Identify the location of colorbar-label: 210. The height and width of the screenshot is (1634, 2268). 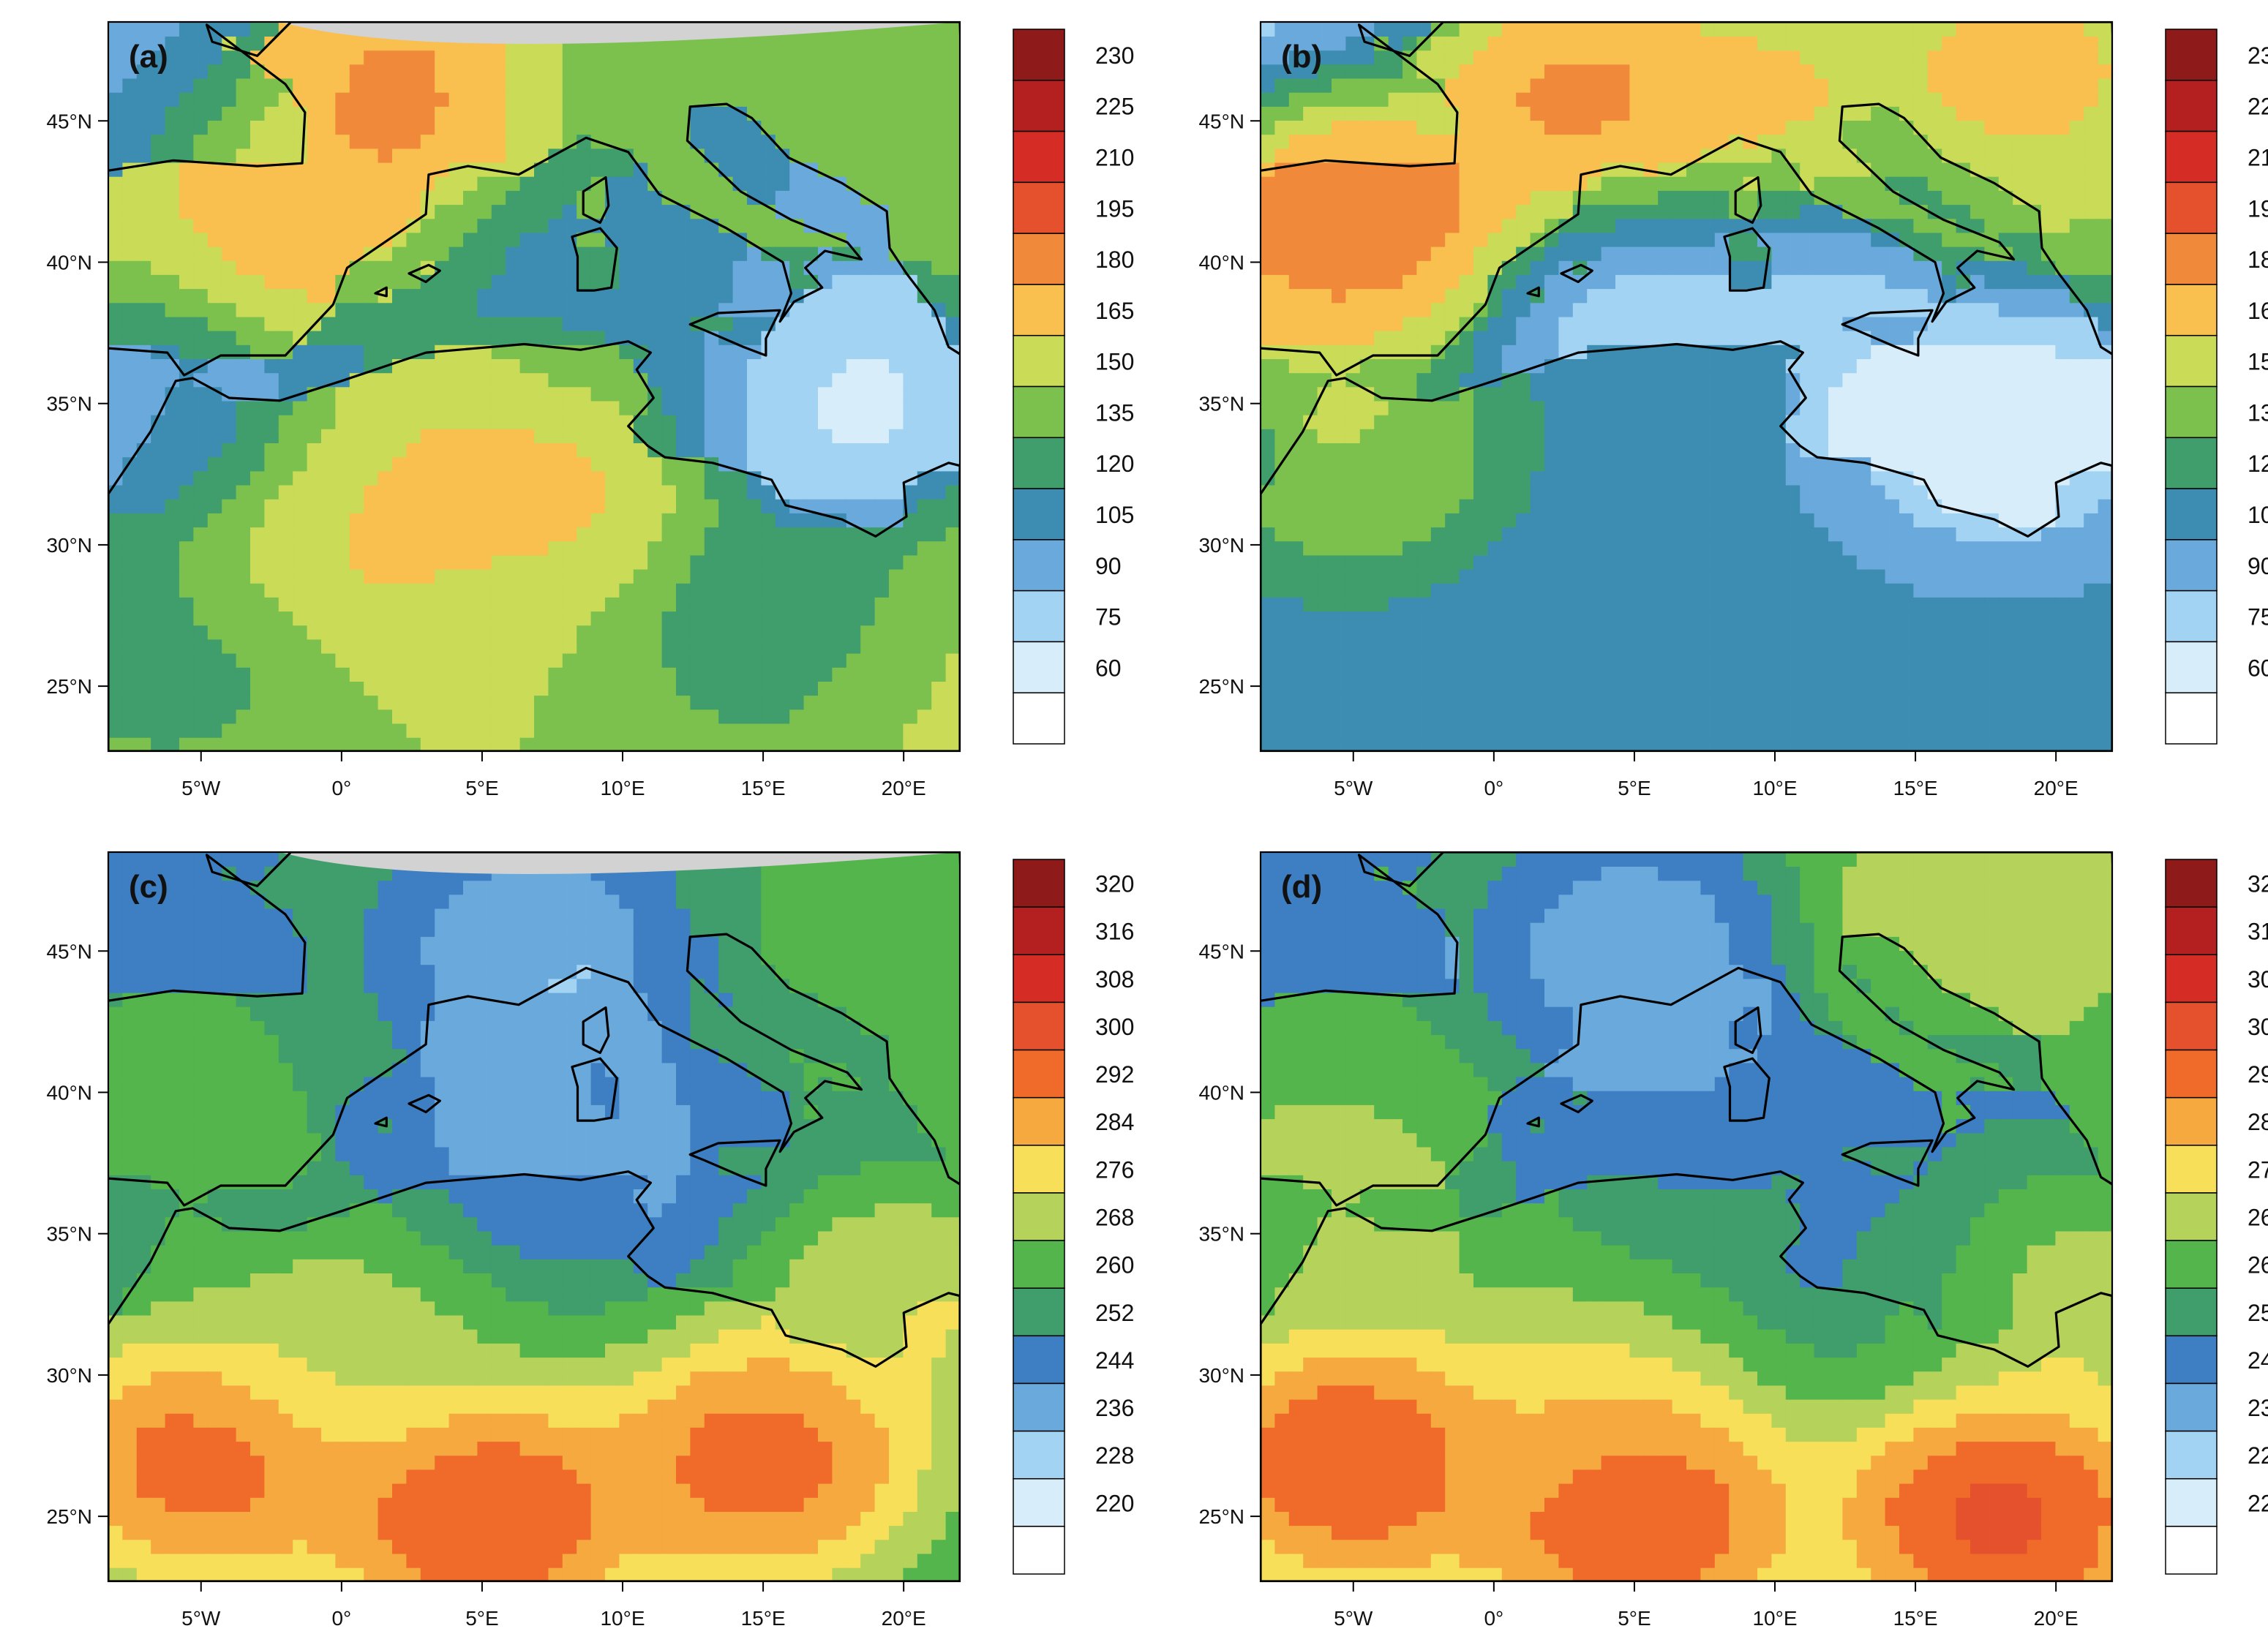
(2258, 157).